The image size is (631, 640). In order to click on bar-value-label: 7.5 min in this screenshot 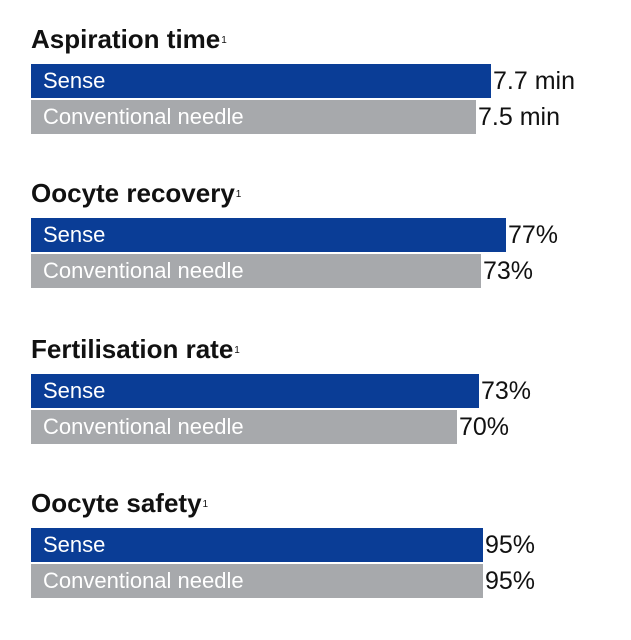, I will do `click(519, 117)`.